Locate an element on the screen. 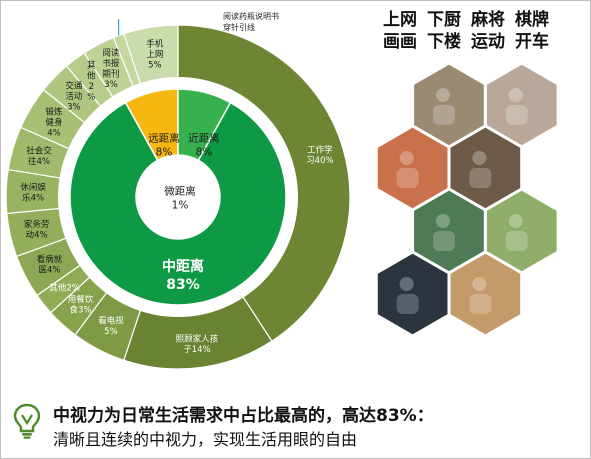  center-label: 微距离 1% is located at coordinates (180, 198).